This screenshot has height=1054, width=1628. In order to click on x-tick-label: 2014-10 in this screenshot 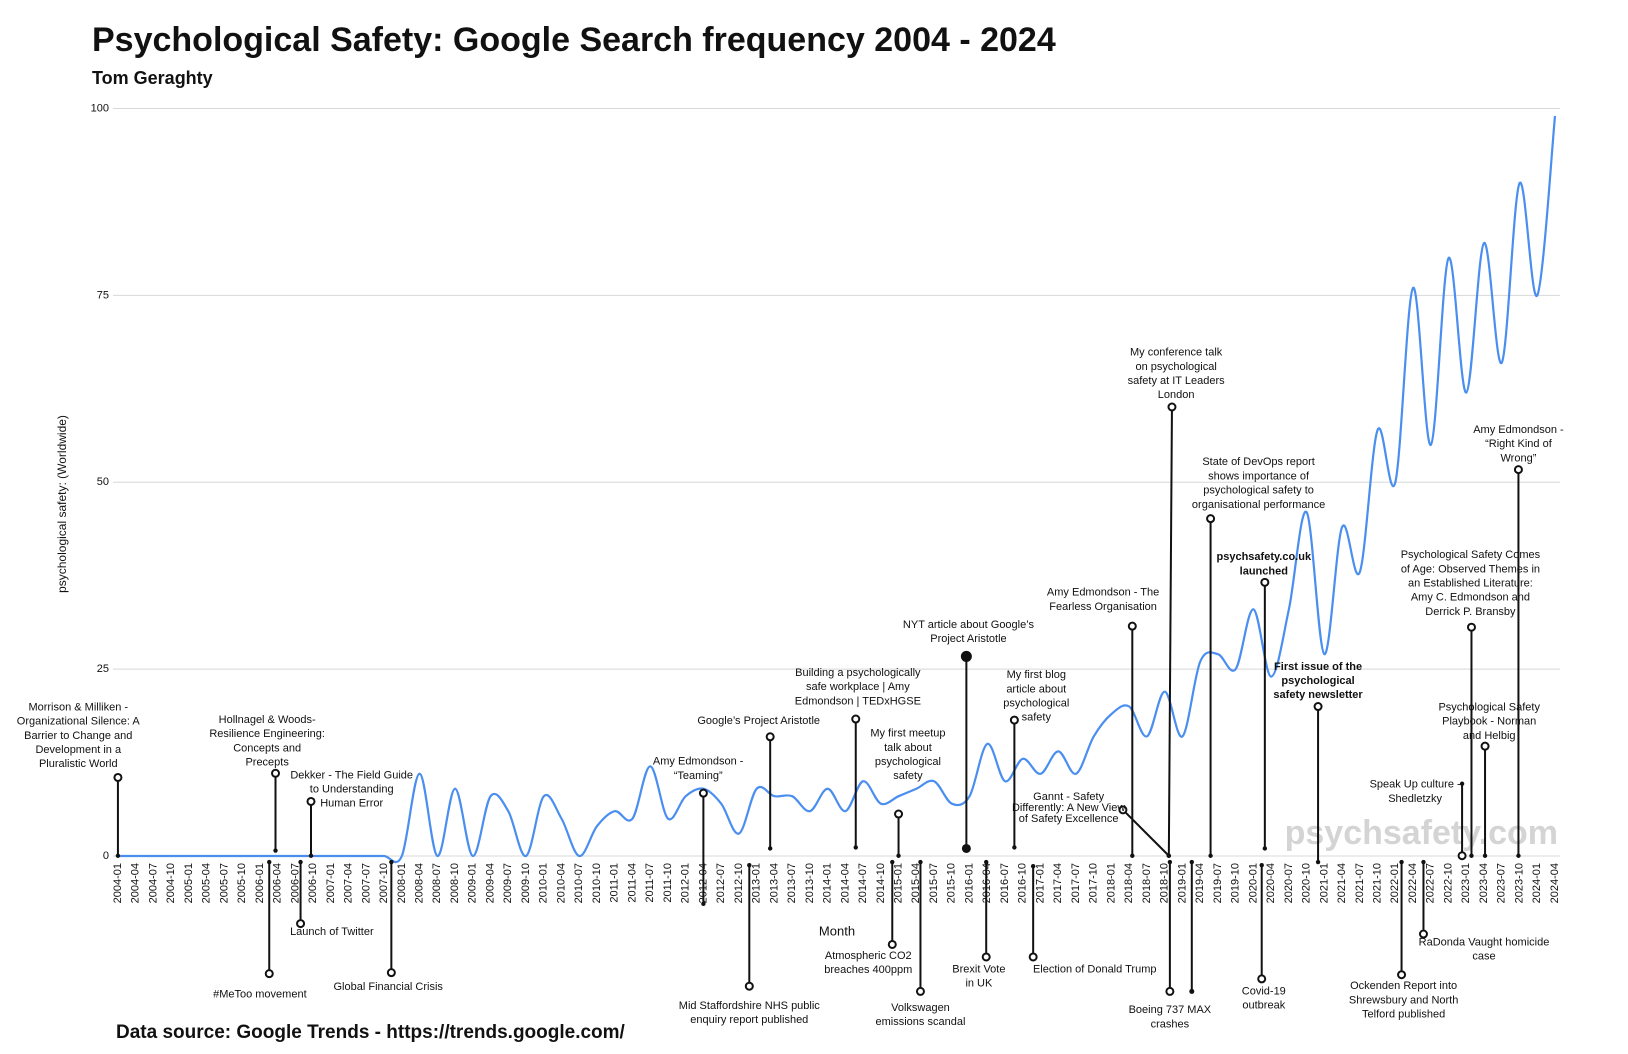, I will do `click(881, 883)`.